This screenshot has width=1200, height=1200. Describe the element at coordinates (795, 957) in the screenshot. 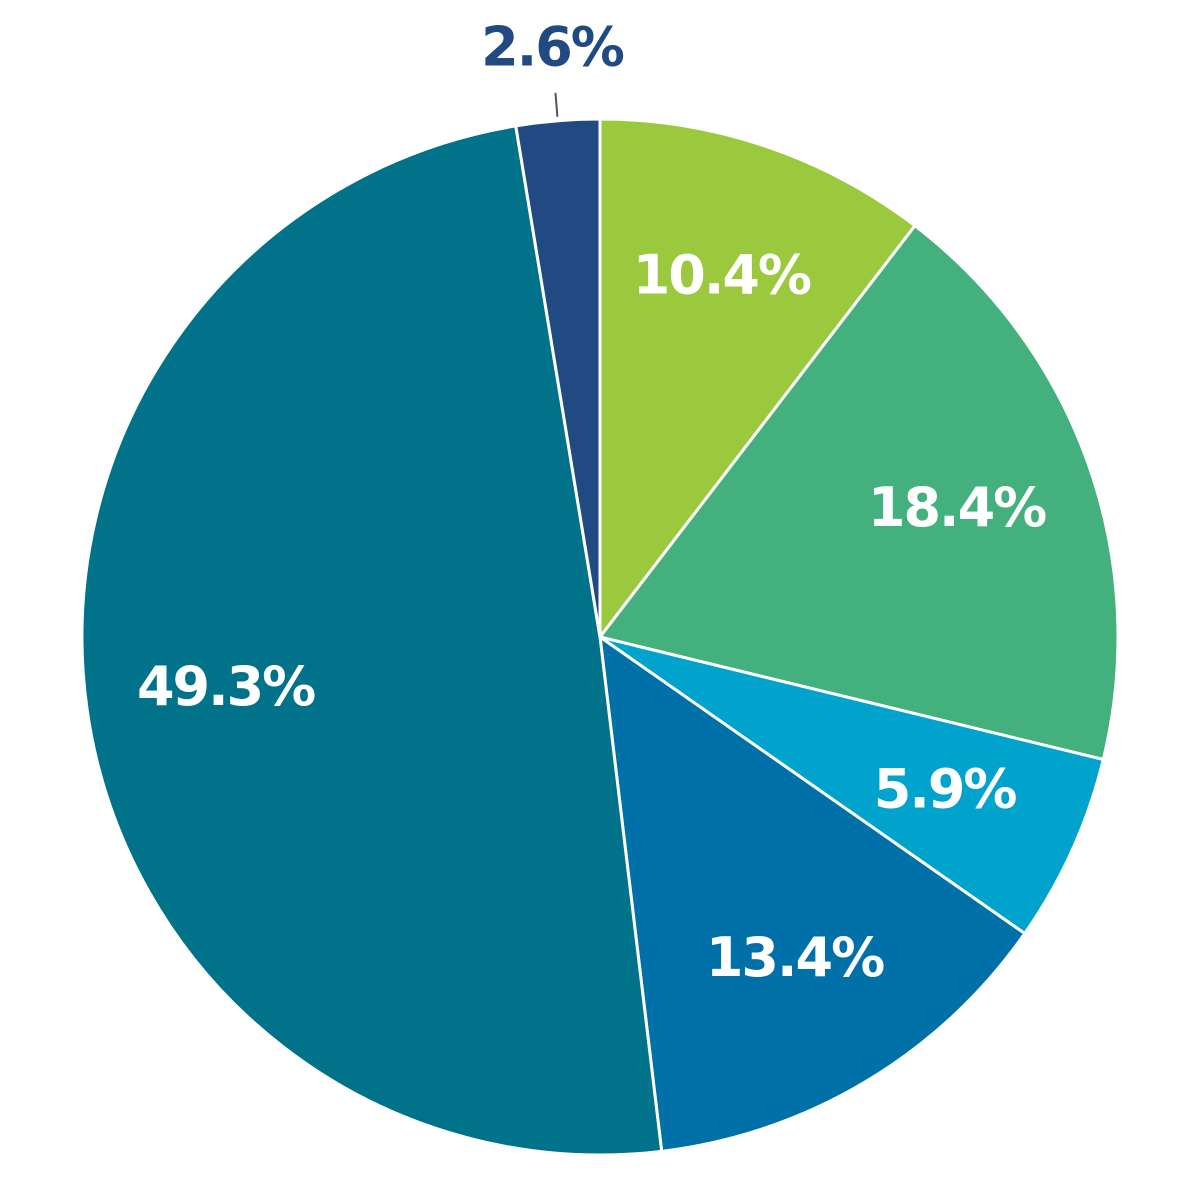

I see `data-label: 13.4%` at that location.